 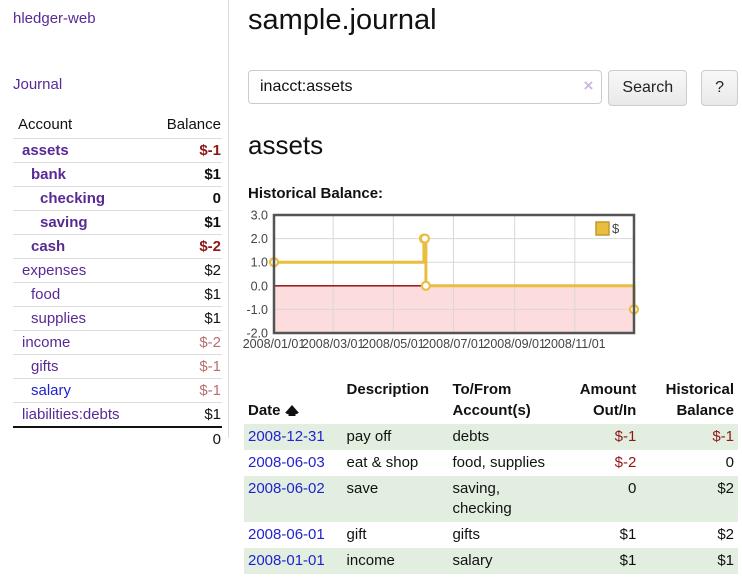 I want to click on search-input, so click(x=425, y=87).